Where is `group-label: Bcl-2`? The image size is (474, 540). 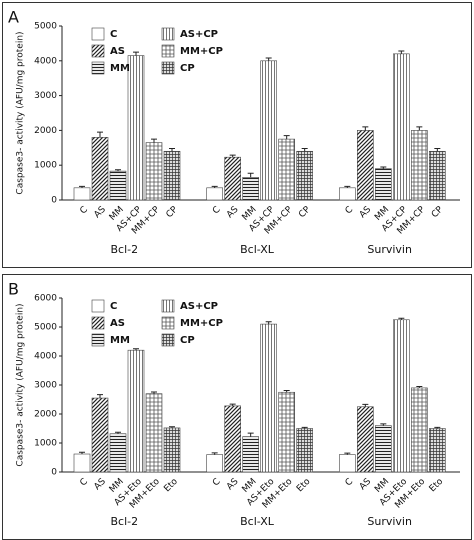
group-label: Bcl-2 is located at coordinates (125, 521).